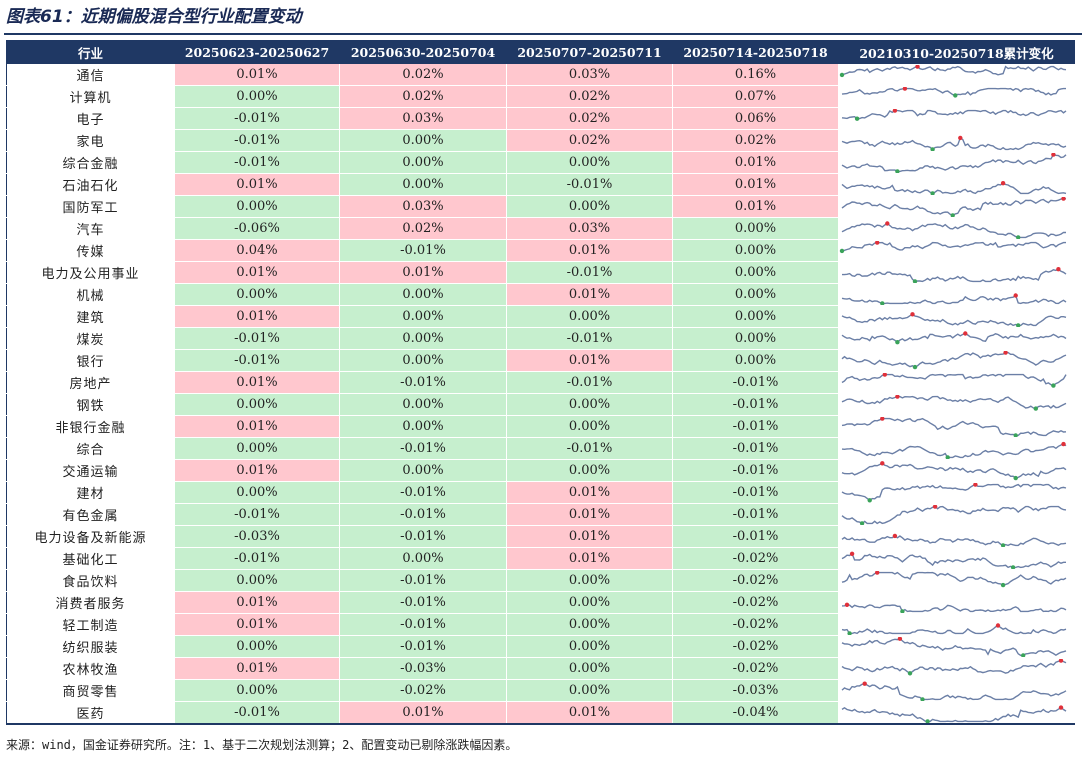  Describe the element at coordinates (90, 492) in the screenshot. I see `industry-name: 建材` at that location.